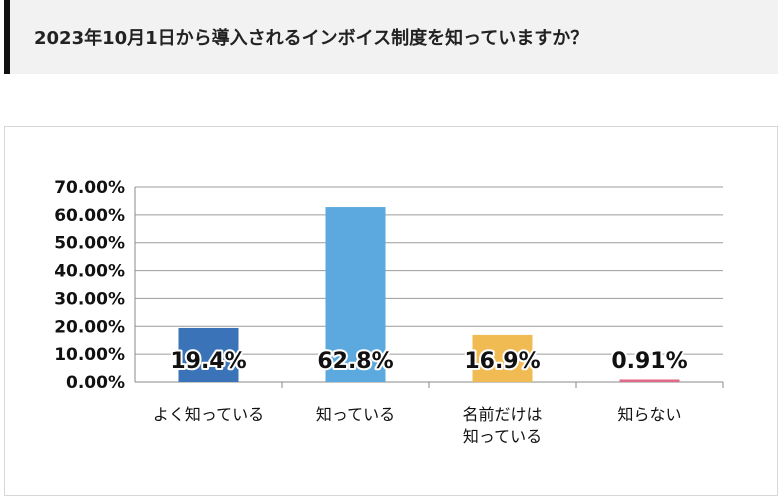  I want to click on y-tick-label: 50.00%, so click(89, 244).